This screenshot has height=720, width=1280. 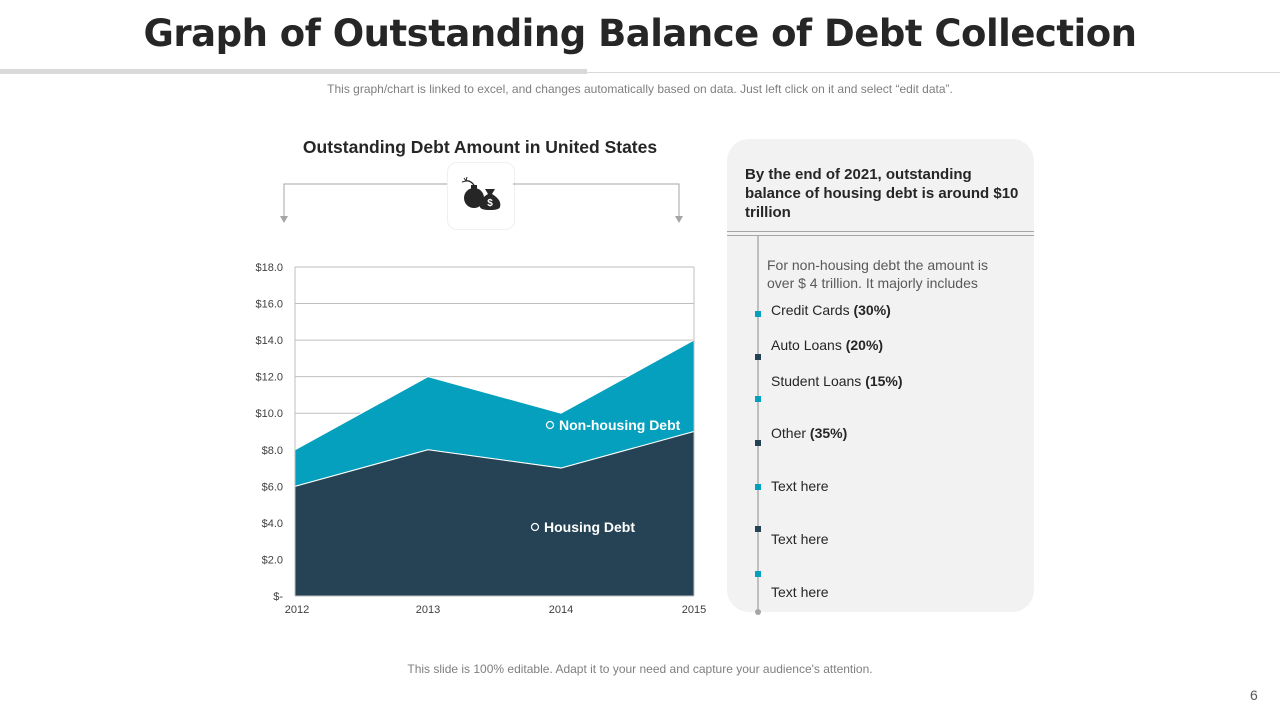 I want to click on list-item-value: (35%), so click(x=828, y=433).